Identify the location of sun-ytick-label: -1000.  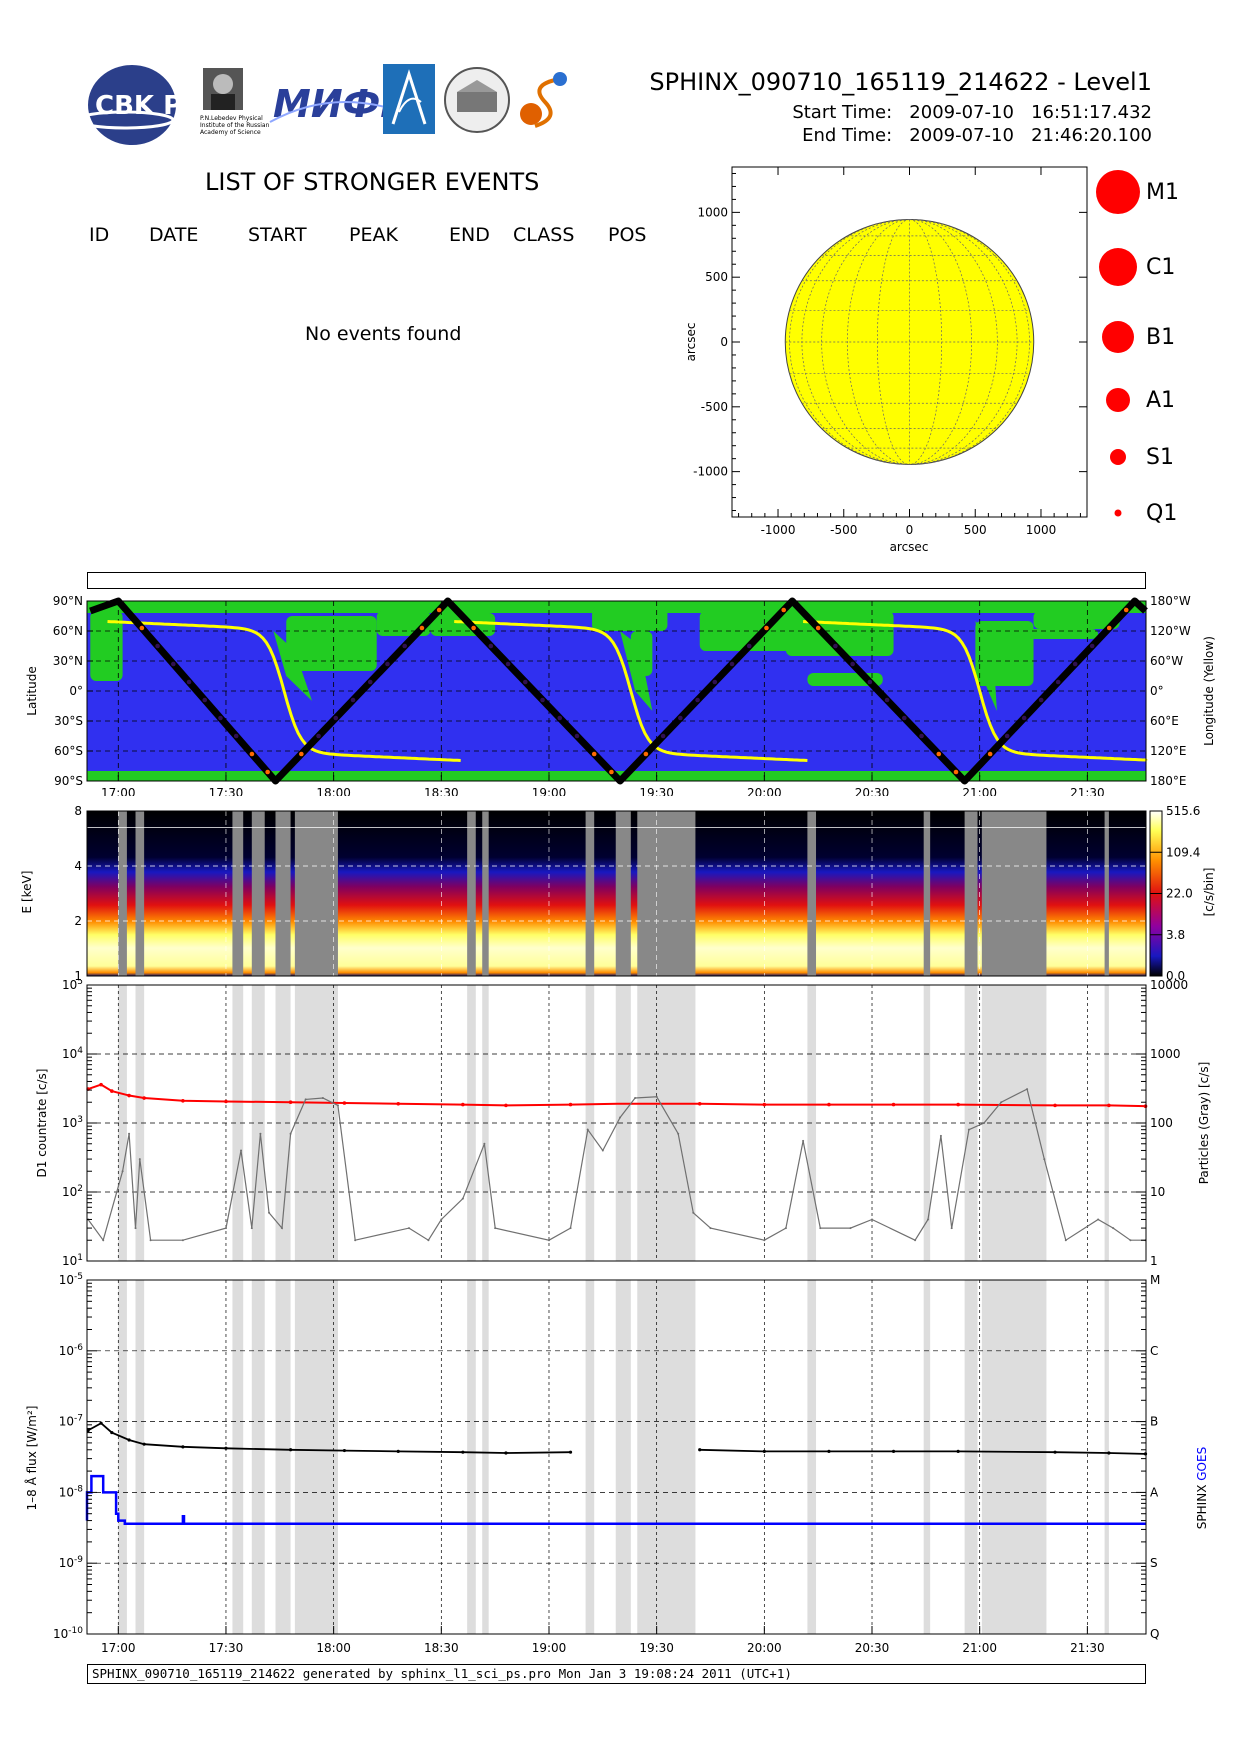
(710, 472).